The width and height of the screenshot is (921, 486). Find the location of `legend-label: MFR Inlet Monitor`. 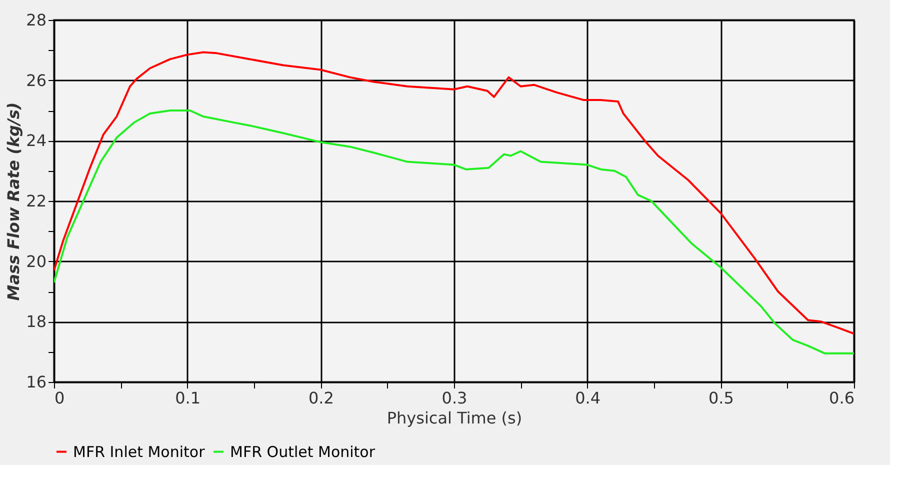

legend-label: MFR Inlet Monitor is located at coordinates (139, 451).